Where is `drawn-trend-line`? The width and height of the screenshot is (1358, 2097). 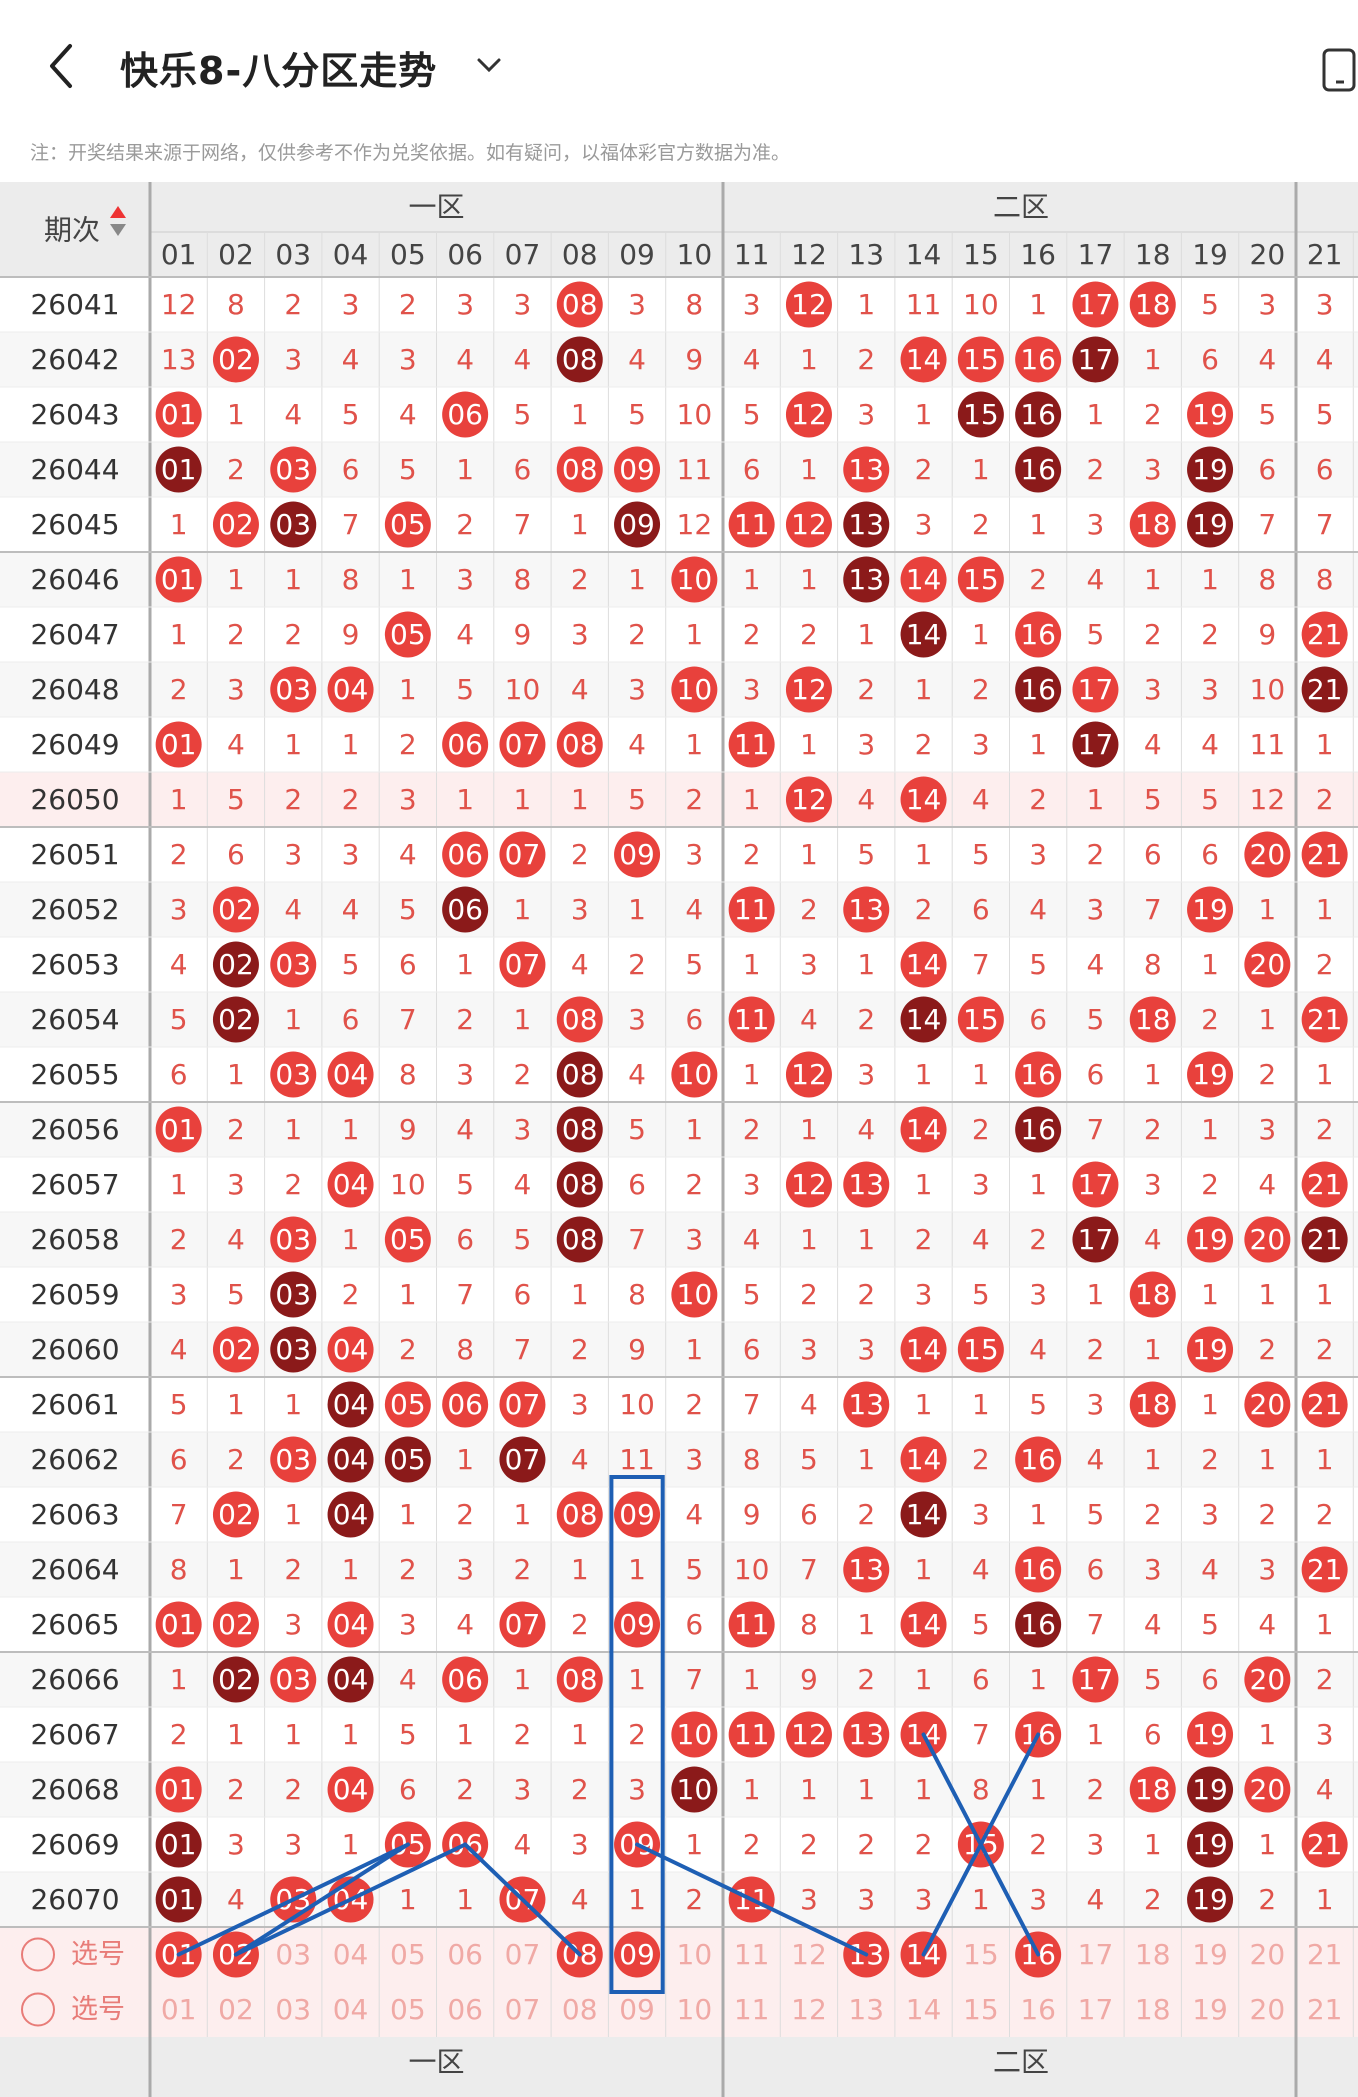 drawn-trend-line is located at coordinates (981, 1844).